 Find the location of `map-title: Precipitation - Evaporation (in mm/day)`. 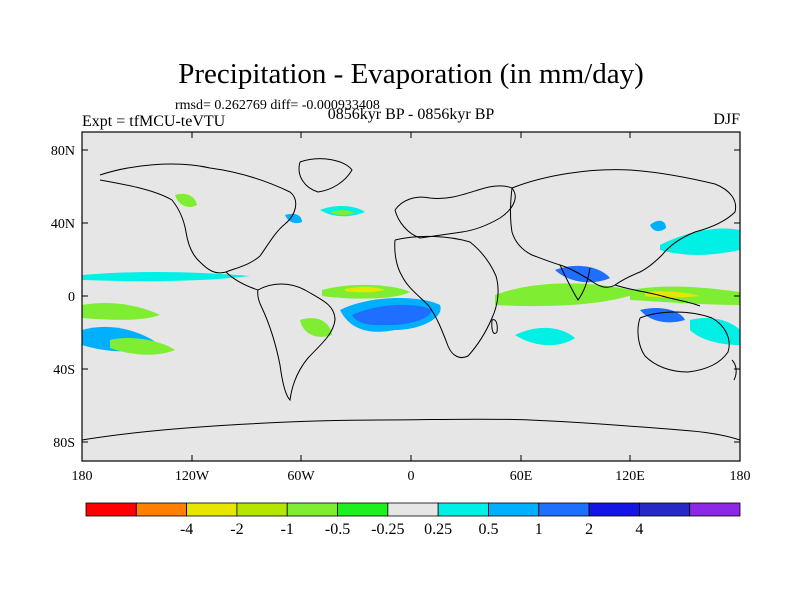

map-title: Precipitation - Evaporation (in mm/day) is located at coordinates (411, 74).